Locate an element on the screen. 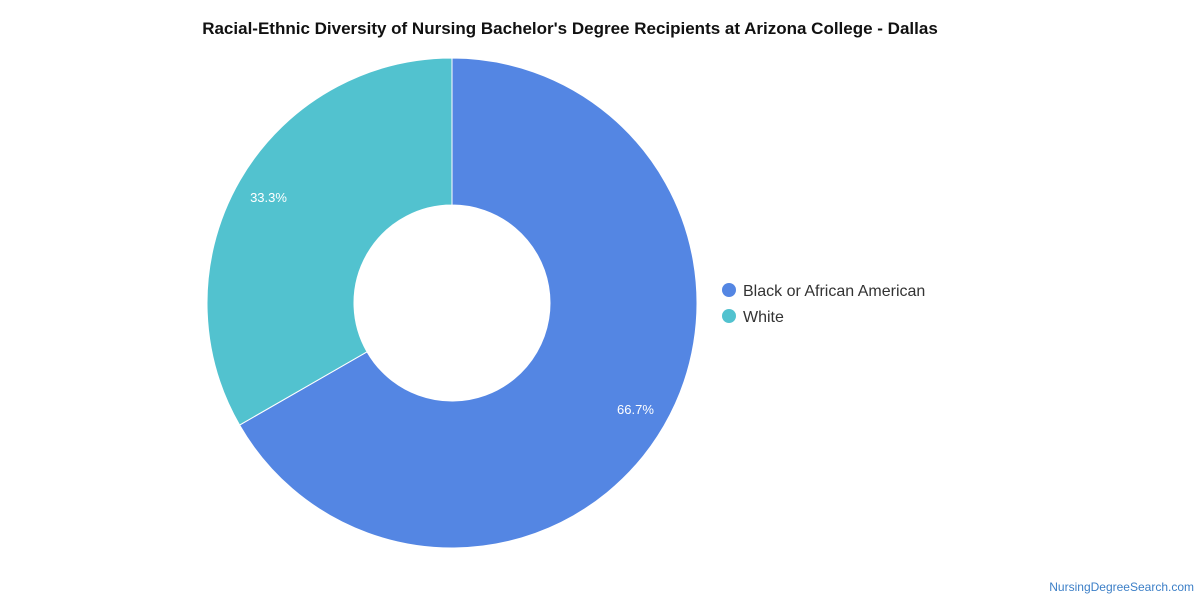  slice-value-label: 33.3% is located at coordinates (268, 197).